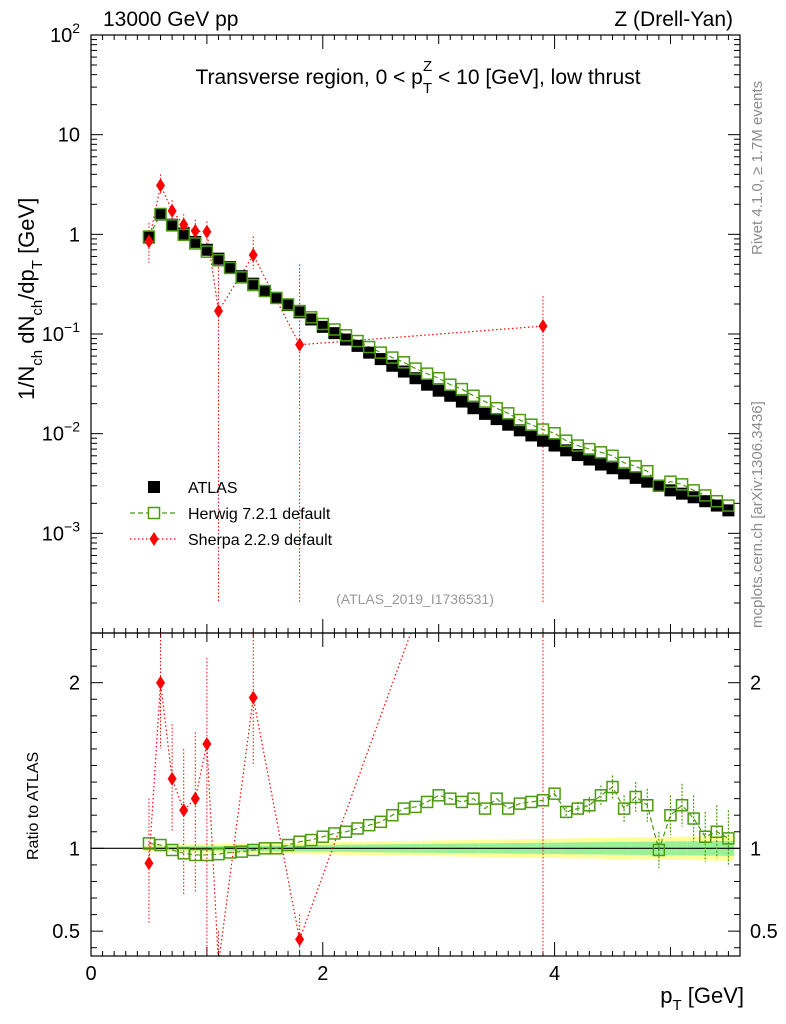 This screenshot has height=1024, width=786. What do you see at coordinates (757, 514) in the screenshot?
I see `mcplots-label: mcplots.cern.ch [arXiv:1306.3436]` at bounding box center [757, 514].